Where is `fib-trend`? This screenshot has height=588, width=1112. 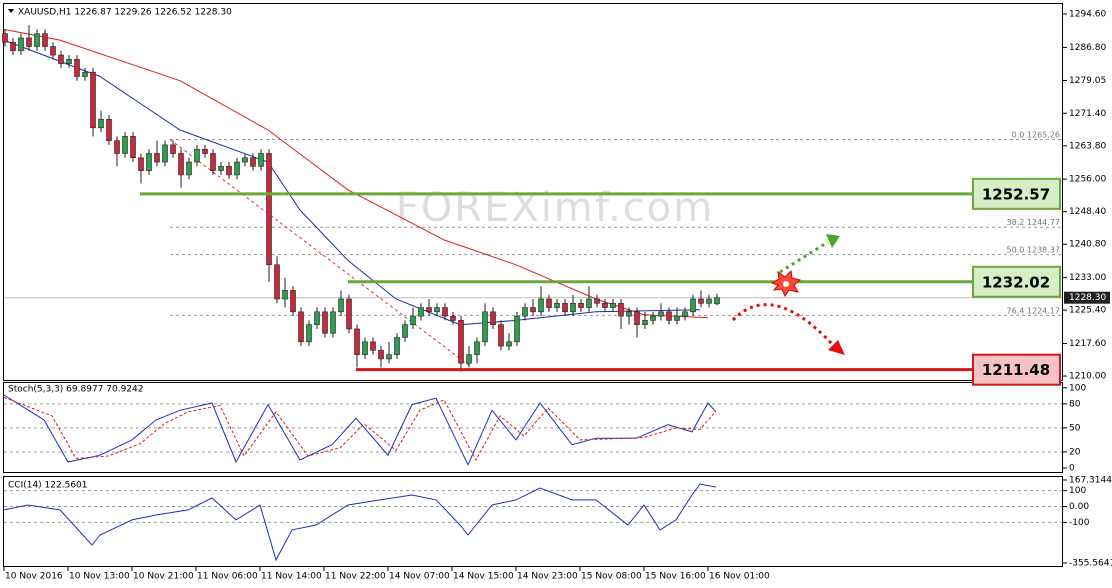
fib-trend is located at coordinates (320, 253).